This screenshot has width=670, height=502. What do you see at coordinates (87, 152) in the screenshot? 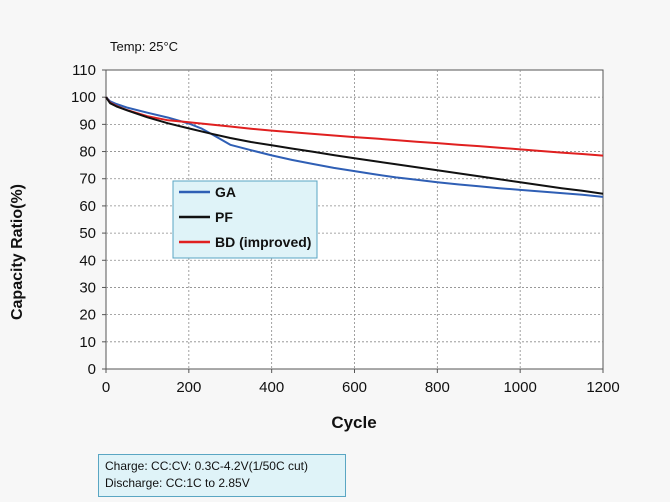
I see `y-tick-label: 80` at bounding box center [87, 152].